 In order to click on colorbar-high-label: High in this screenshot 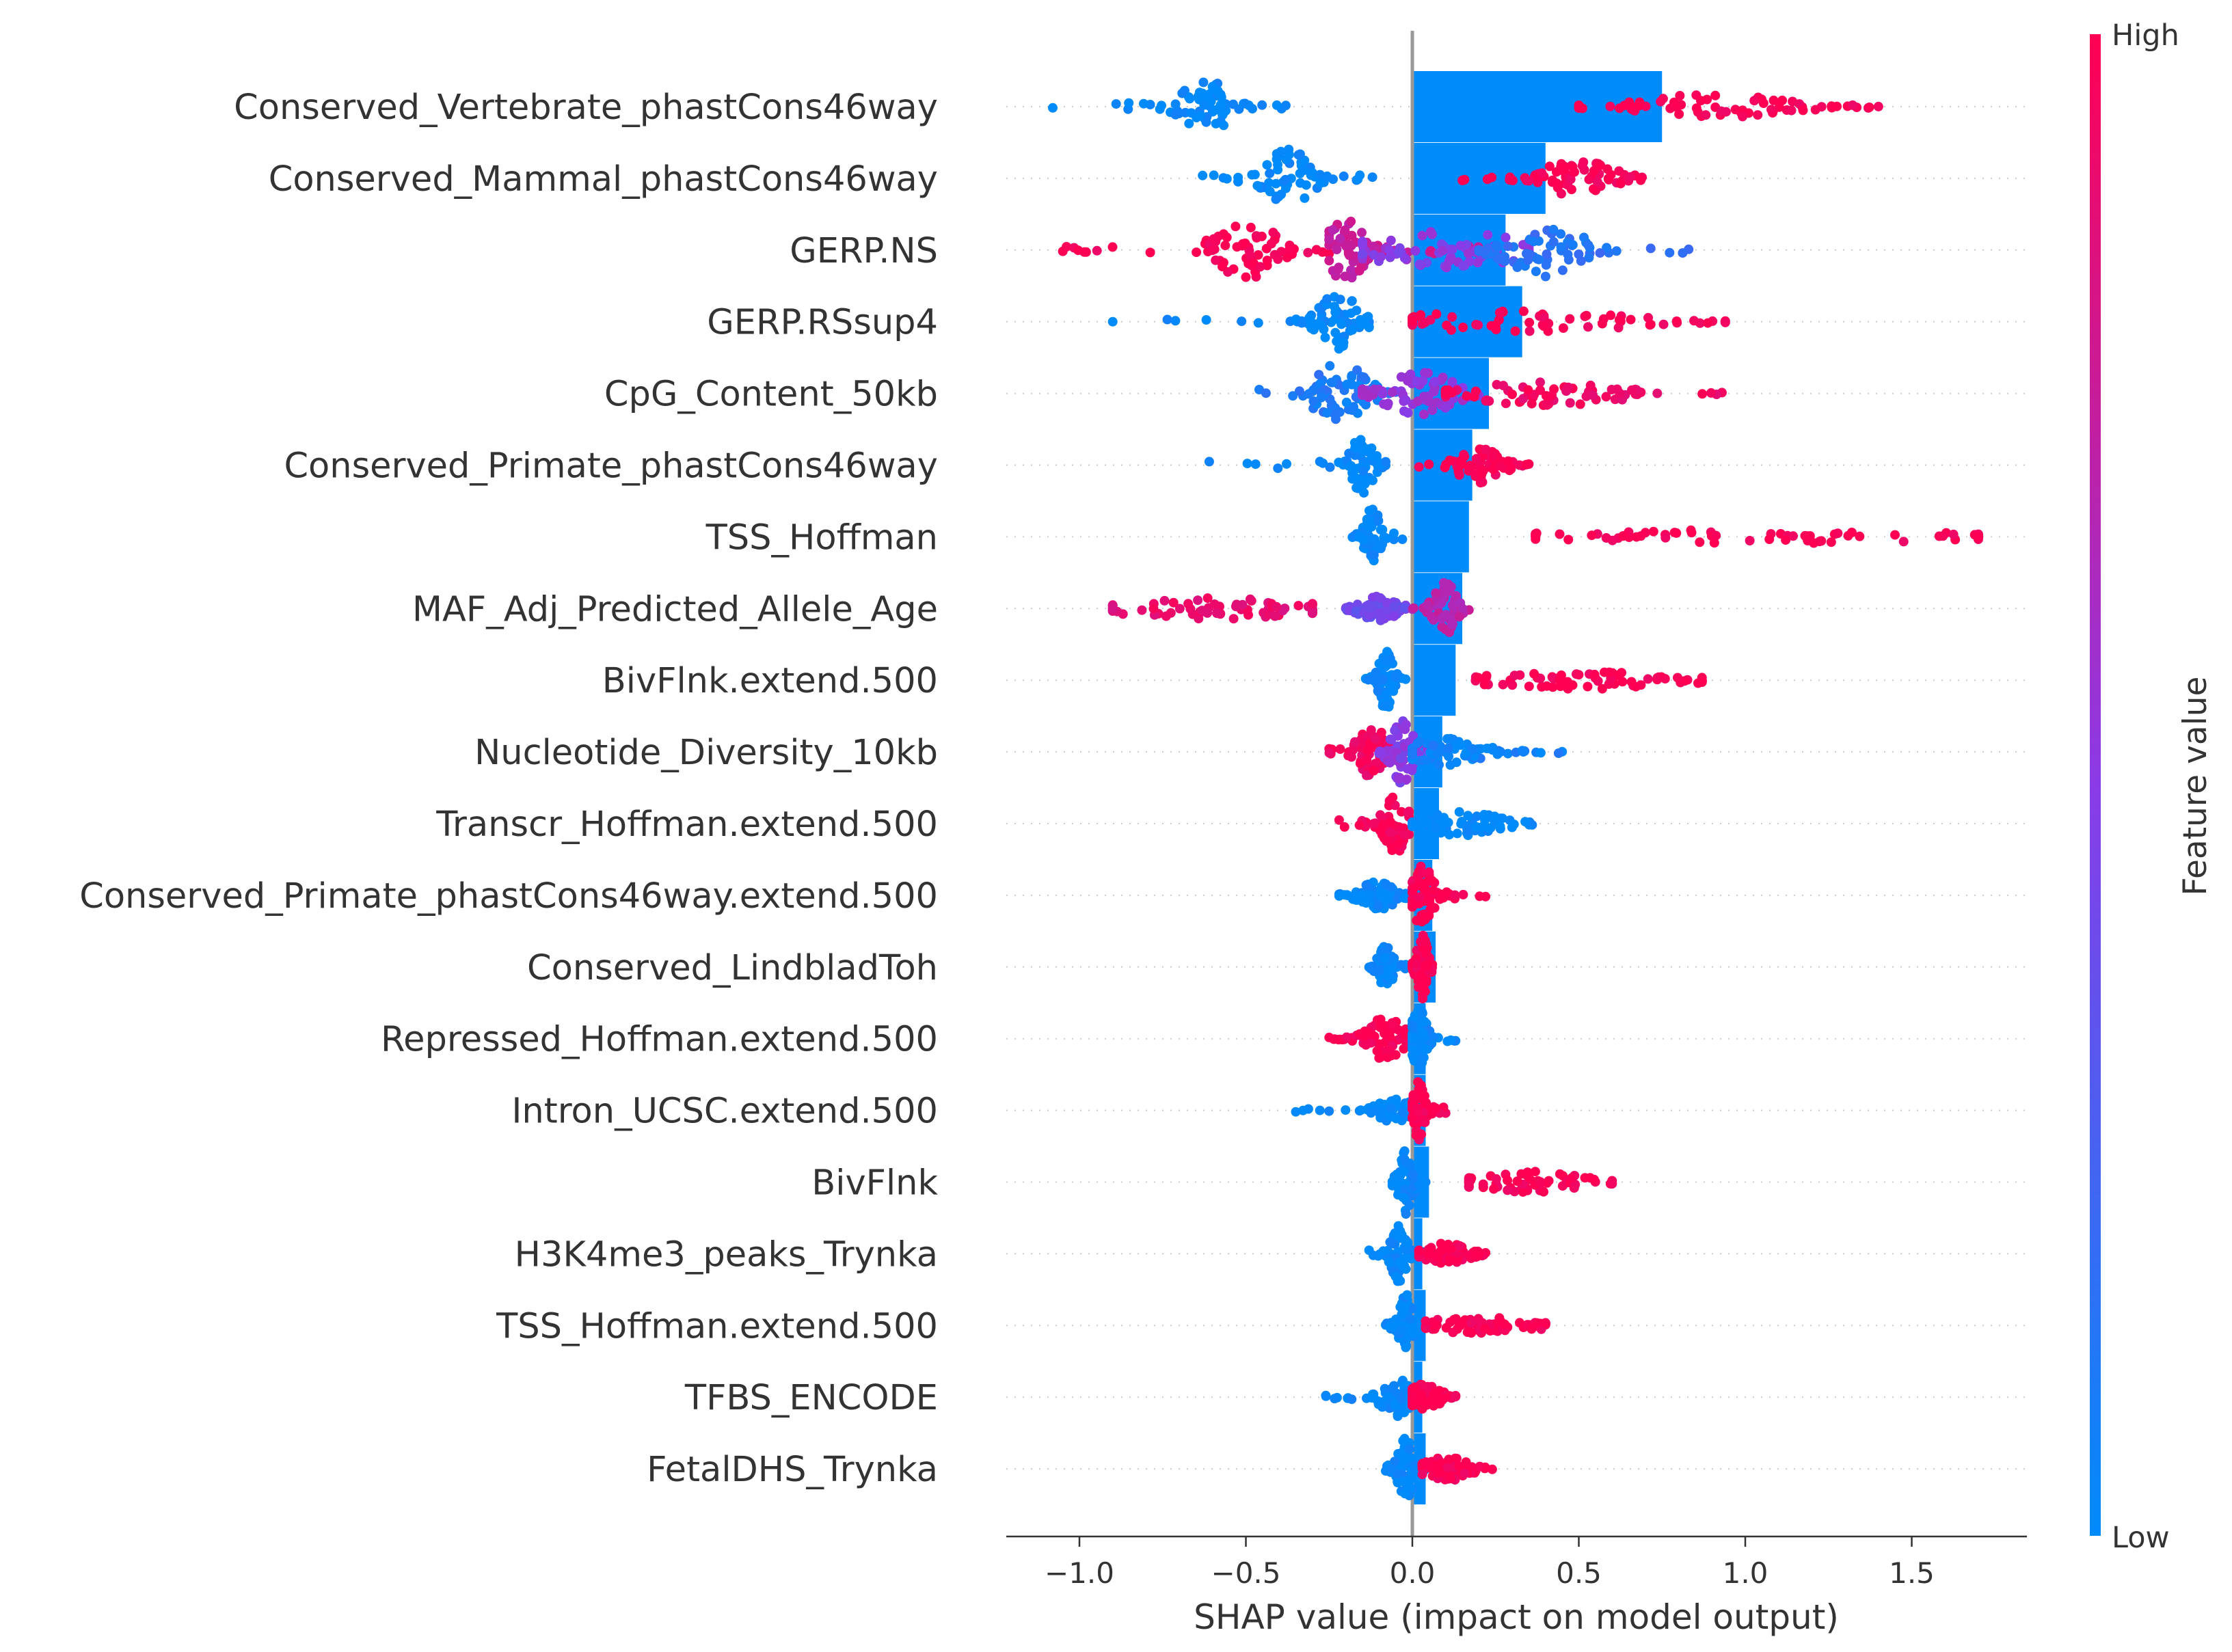, I will do `click(2145, 35)`.